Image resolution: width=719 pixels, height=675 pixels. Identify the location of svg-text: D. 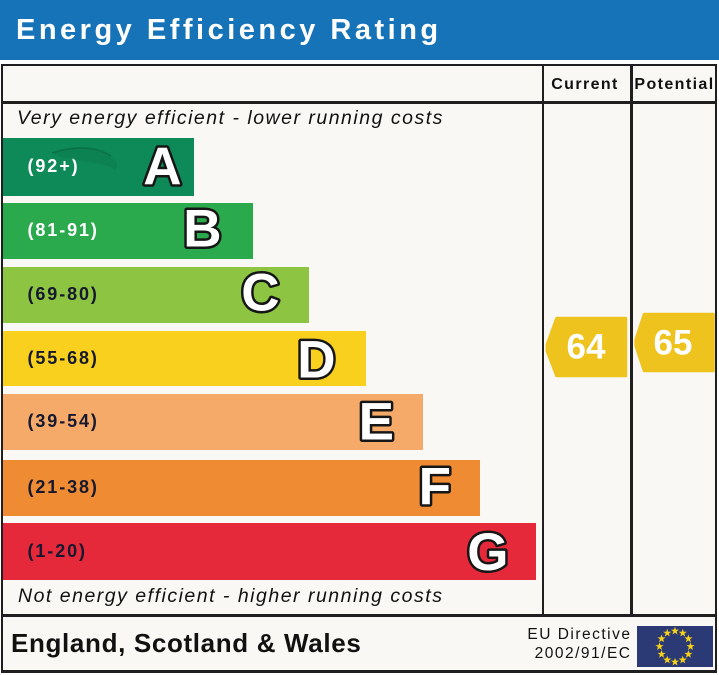
(316, 360).